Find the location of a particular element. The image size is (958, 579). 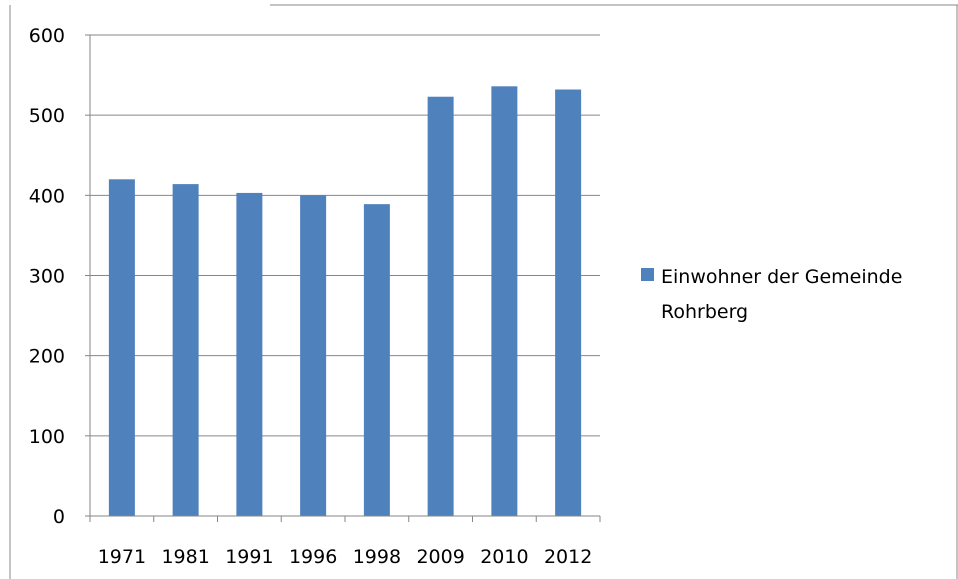

x-tick-label-1998: 1998 is located at coordinates (377, 557).